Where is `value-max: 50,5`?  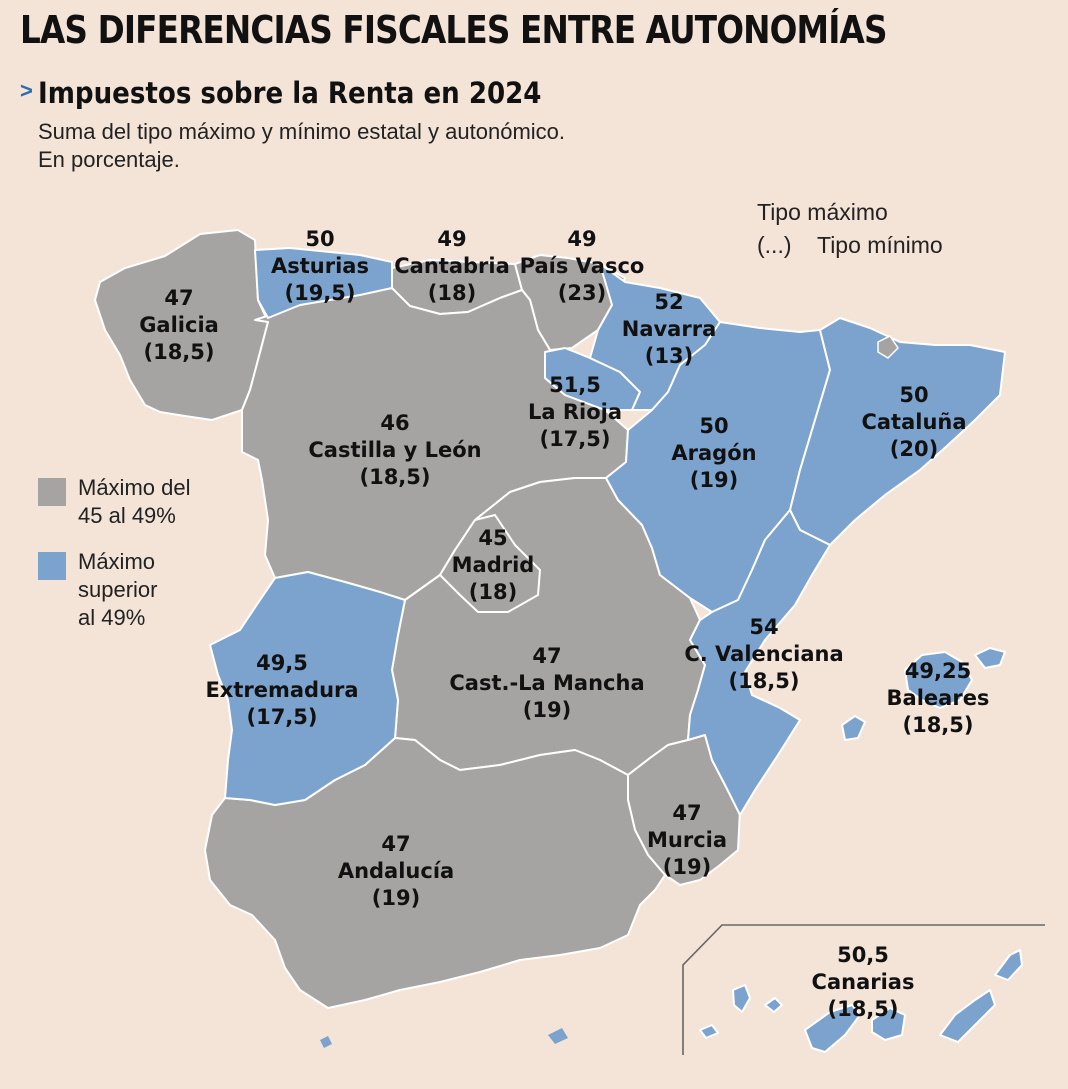 value-max: 50,5 is located at coordinates (863, 955).